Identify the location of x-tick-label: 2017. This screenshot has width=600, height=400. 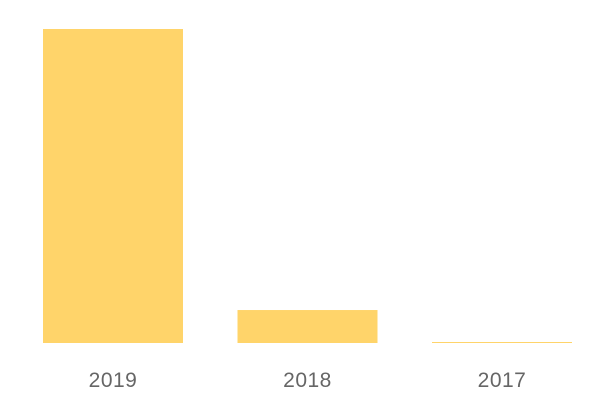
(502, 380).